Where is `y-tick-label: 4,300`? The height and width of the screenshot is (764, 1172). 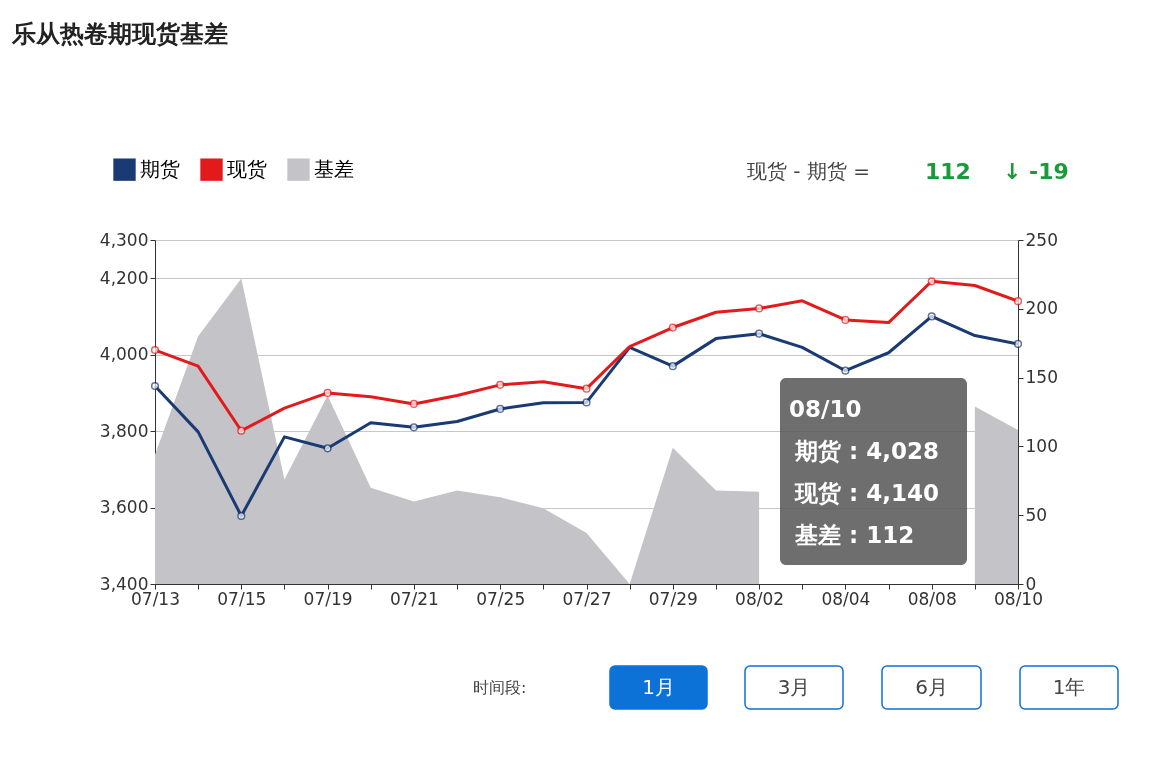 y-tick-label: 4,300 is located at coordinates (124, 239).